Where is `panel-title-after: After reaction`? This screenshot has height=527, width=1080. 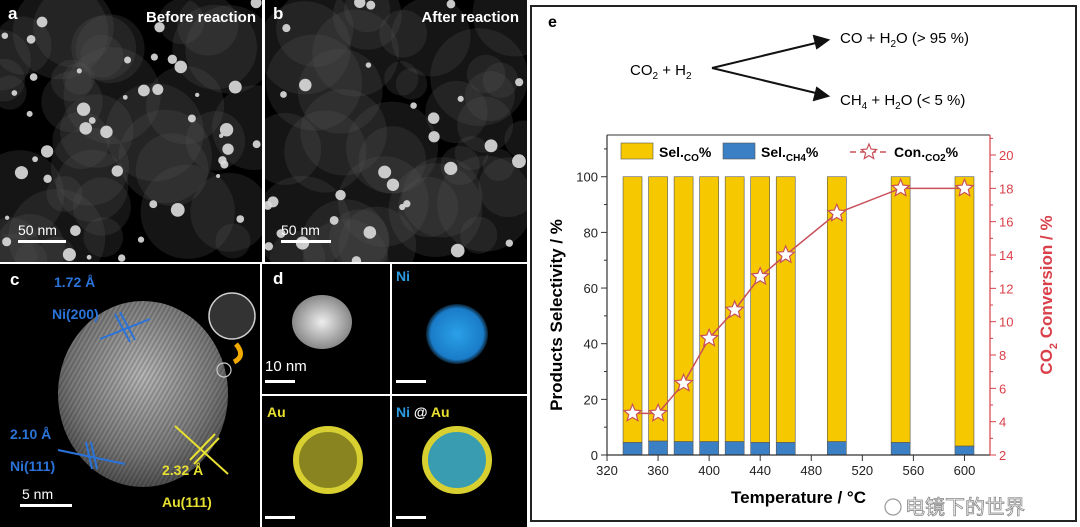 panel-title-after: After reaction is located at coordinates (470, 17).